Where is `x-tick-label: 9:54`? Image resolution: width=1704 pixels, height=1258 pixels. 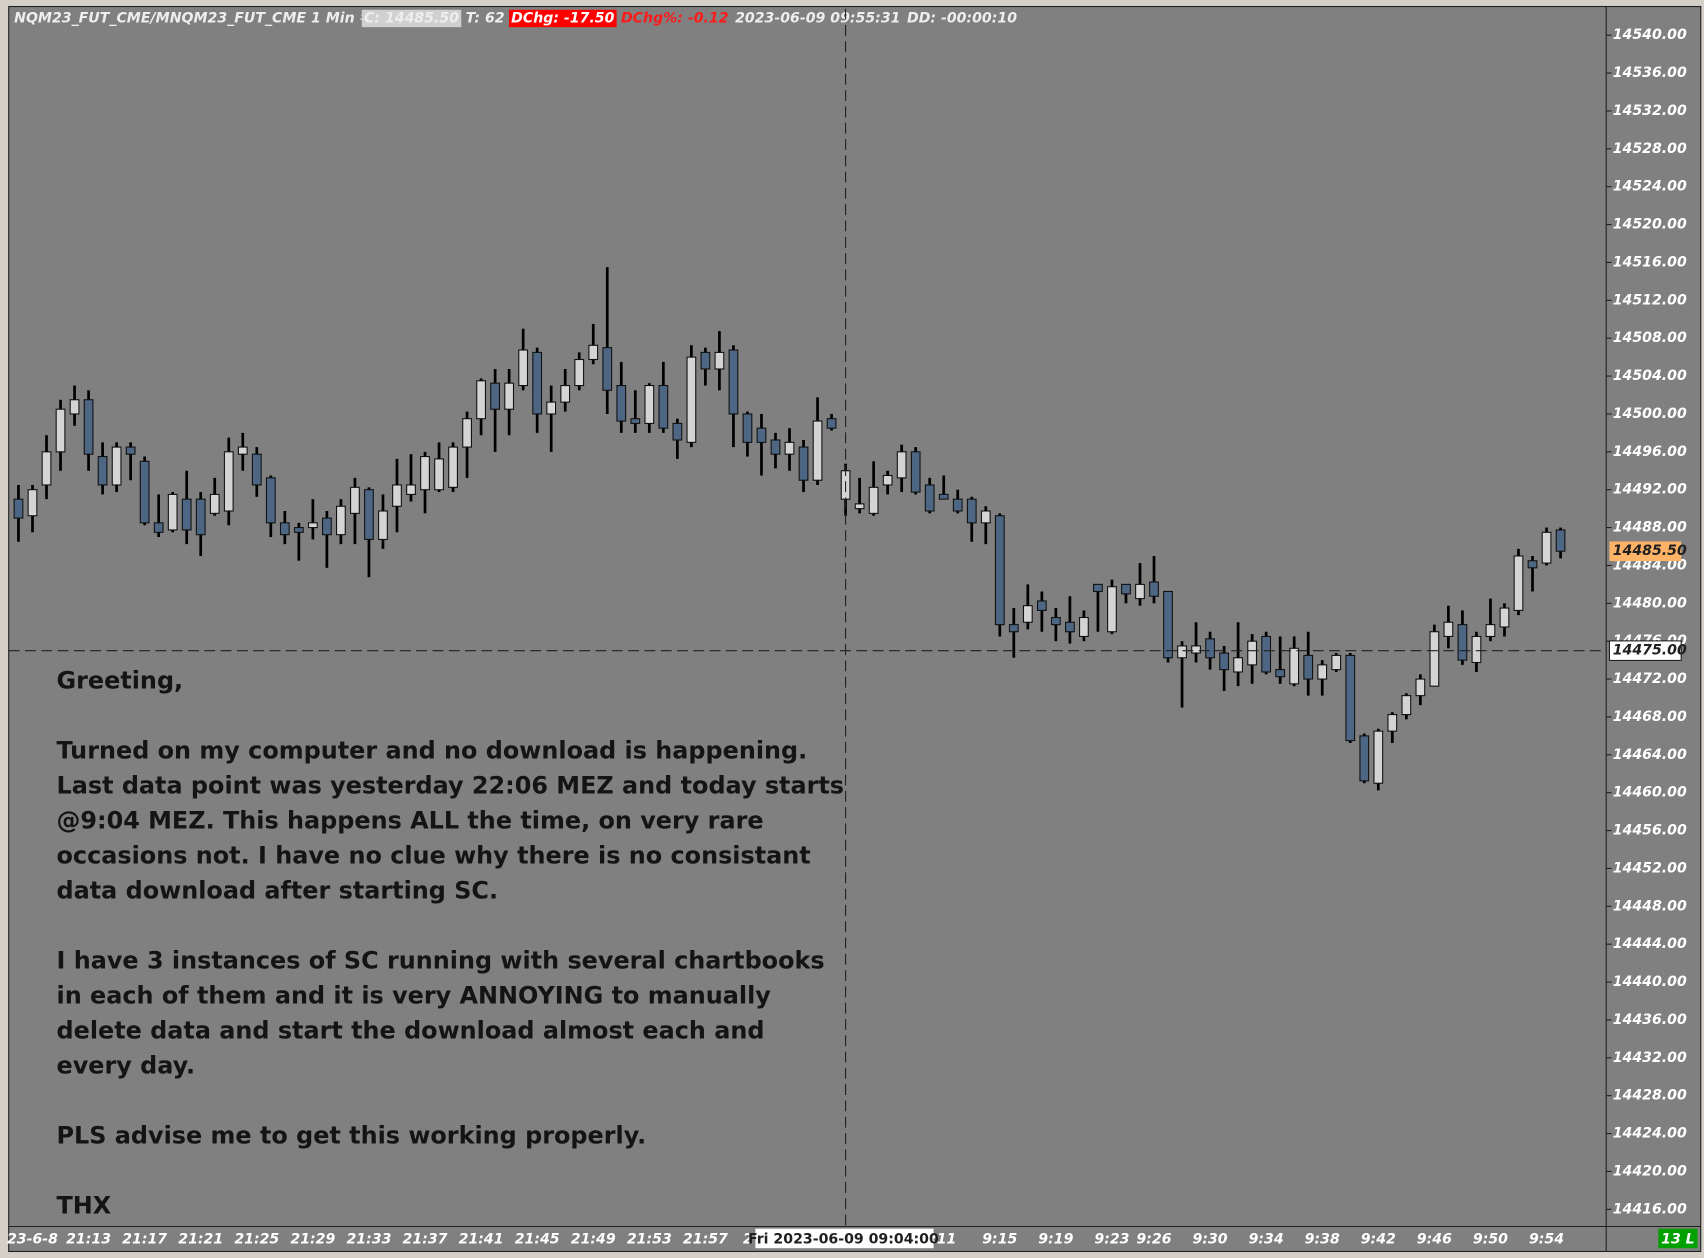 x-tick-label: 9:54 is located at coordinates (1546, 1240).